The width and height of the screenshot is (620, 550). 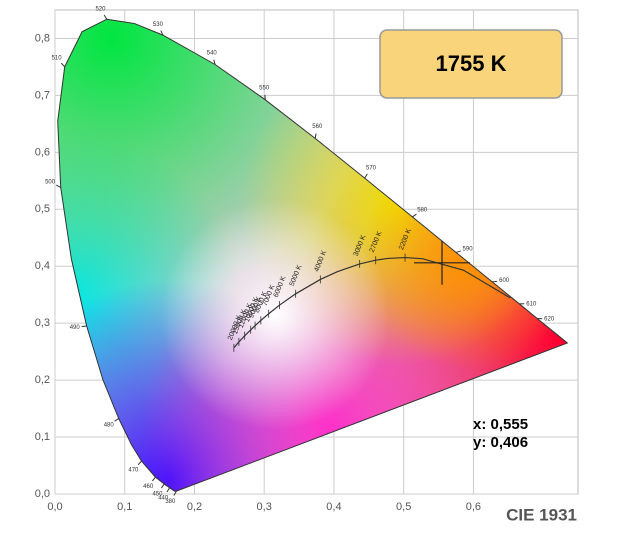 What do you see at coordinates (124, 507) in the screenshot?
I see `x-tick-label: 0,1` at bounding box center [124, 507].